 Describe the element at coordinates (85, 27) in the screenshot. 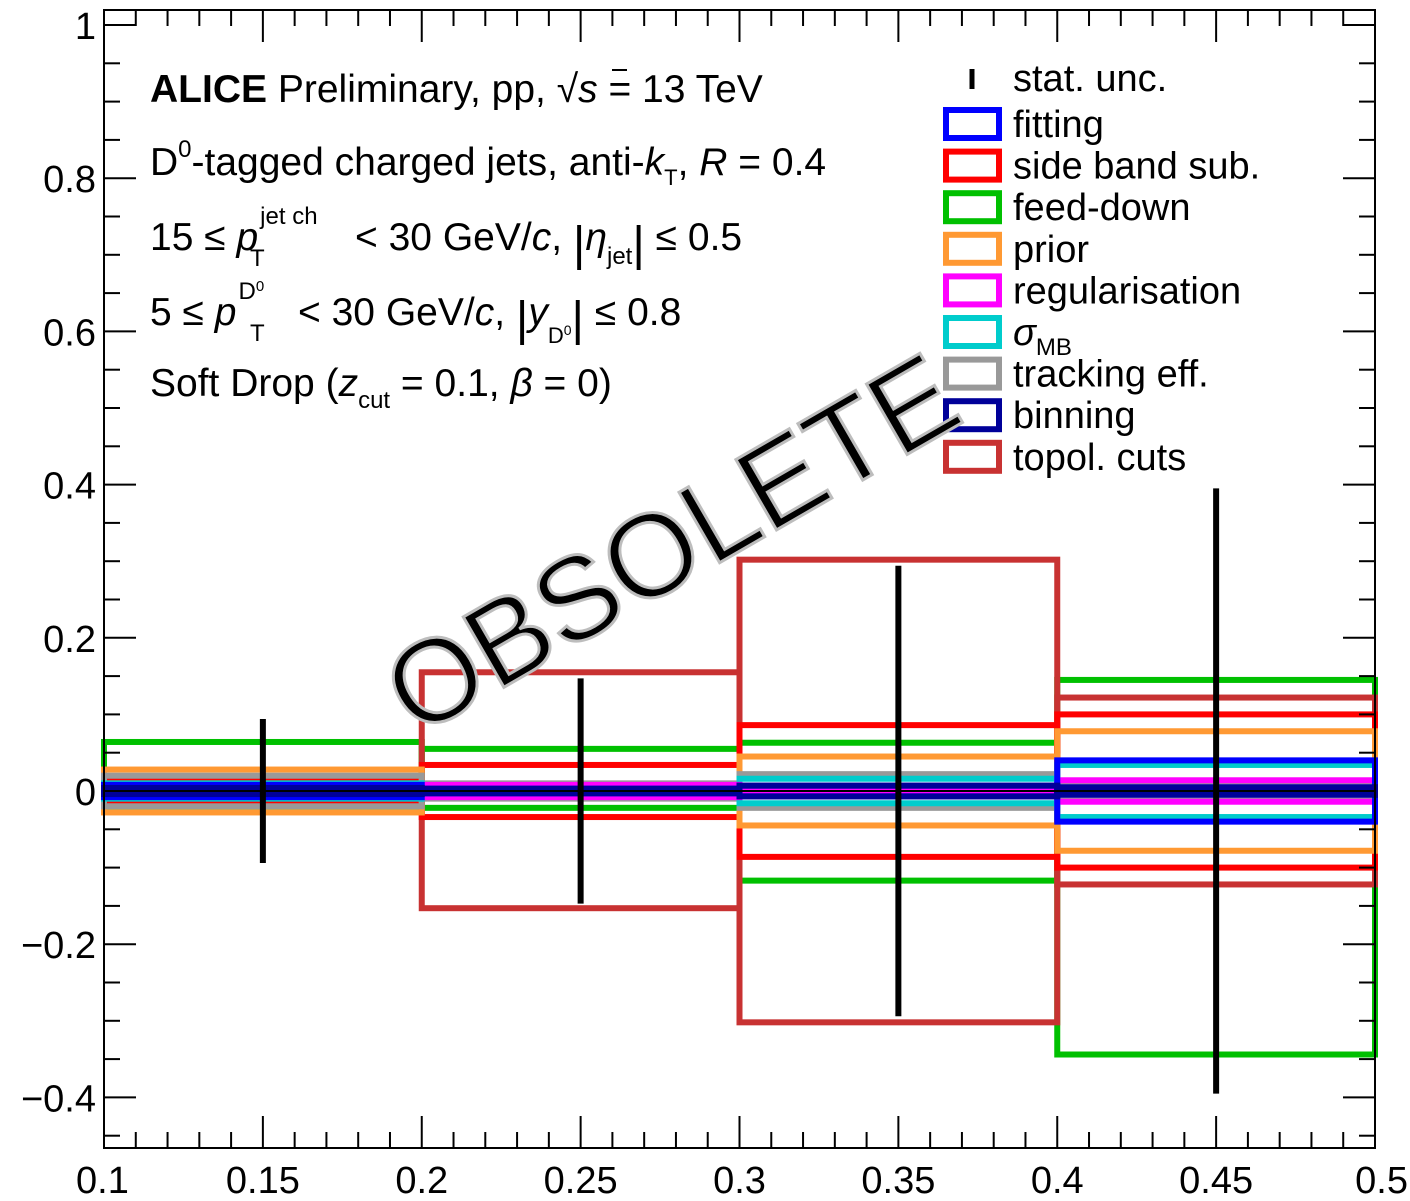

I see `y-tick-label: 1` at that location.